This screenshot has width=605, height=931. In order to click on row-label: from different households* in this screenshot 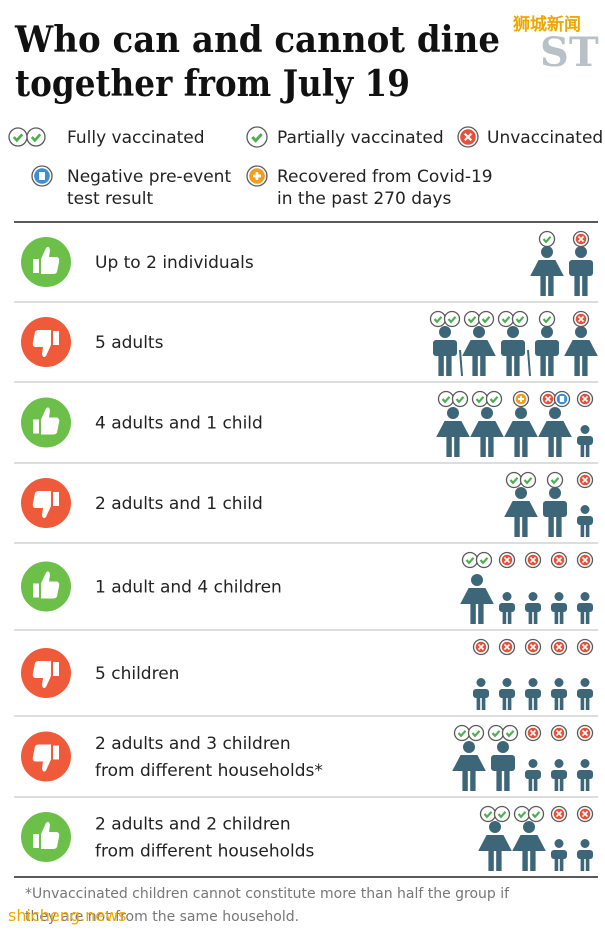, I will do `click(209, 771)`.